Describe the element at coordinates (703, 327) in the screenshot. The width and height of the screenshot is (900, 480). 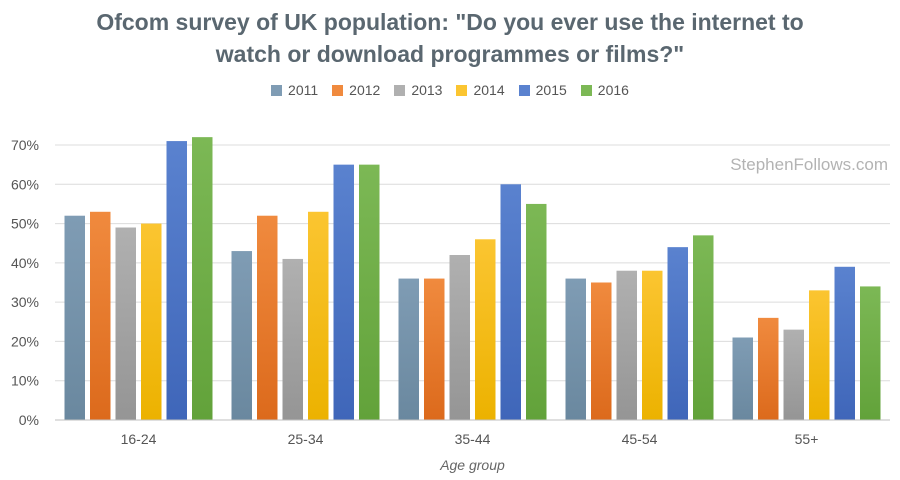
I see `bar-45-54-2016` at that location.